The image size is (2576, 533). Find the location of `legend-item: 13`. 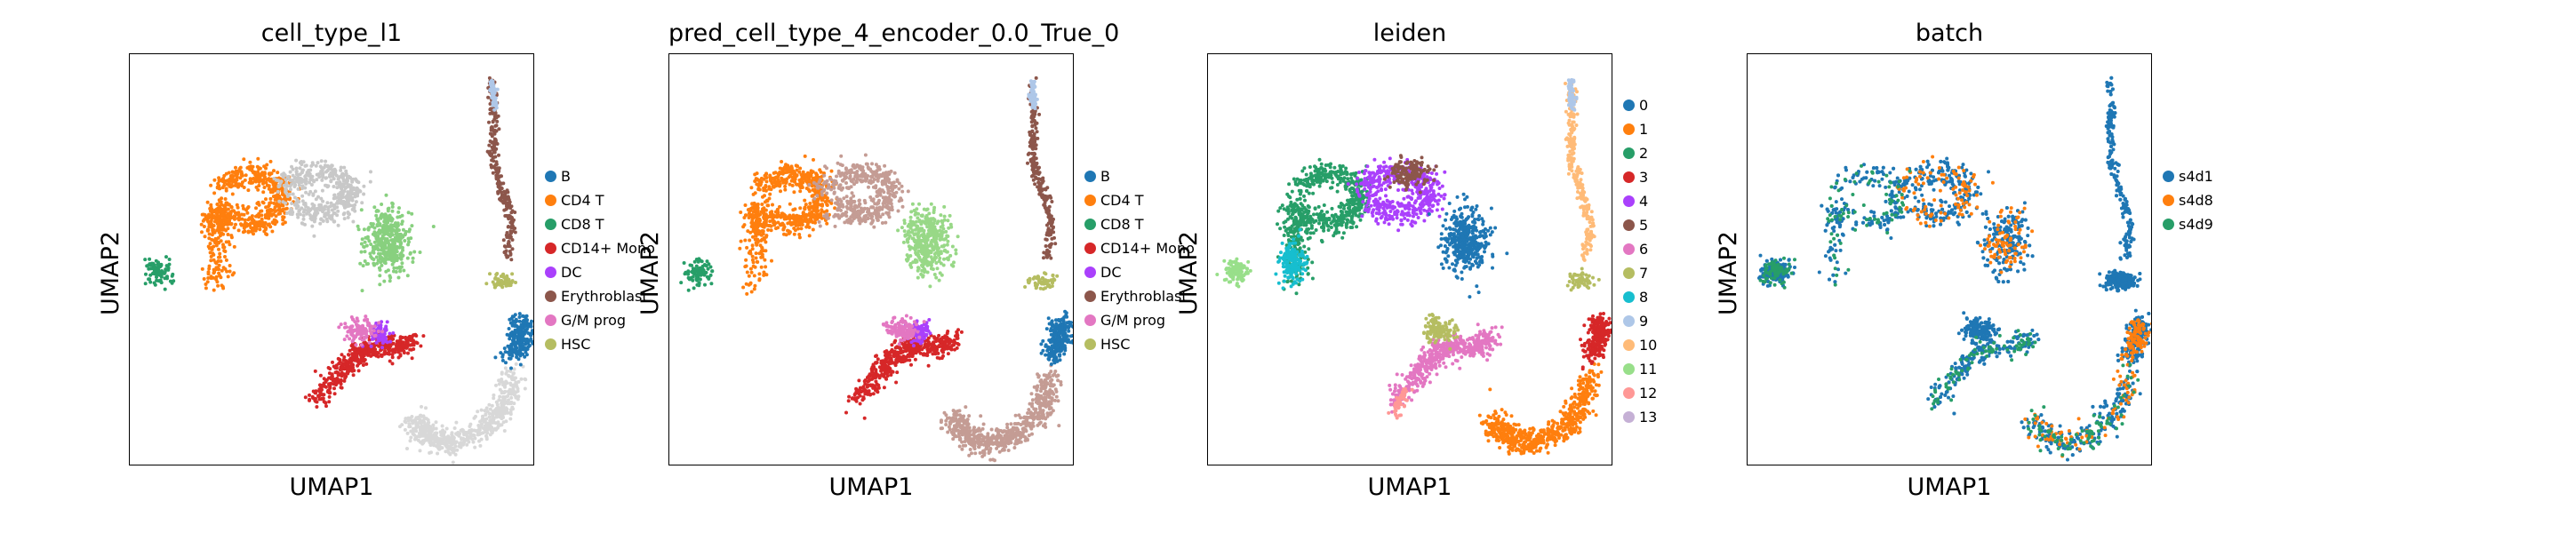

legend-item: 13 is located at coordinates (1640, 417).